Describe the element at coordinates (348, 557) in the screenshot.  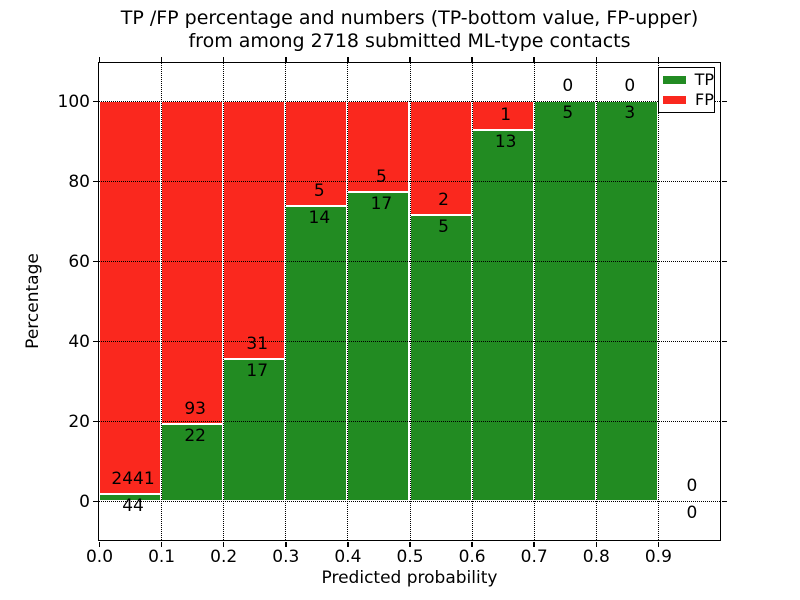
I see `x-tick-label: 0.4` at that location.